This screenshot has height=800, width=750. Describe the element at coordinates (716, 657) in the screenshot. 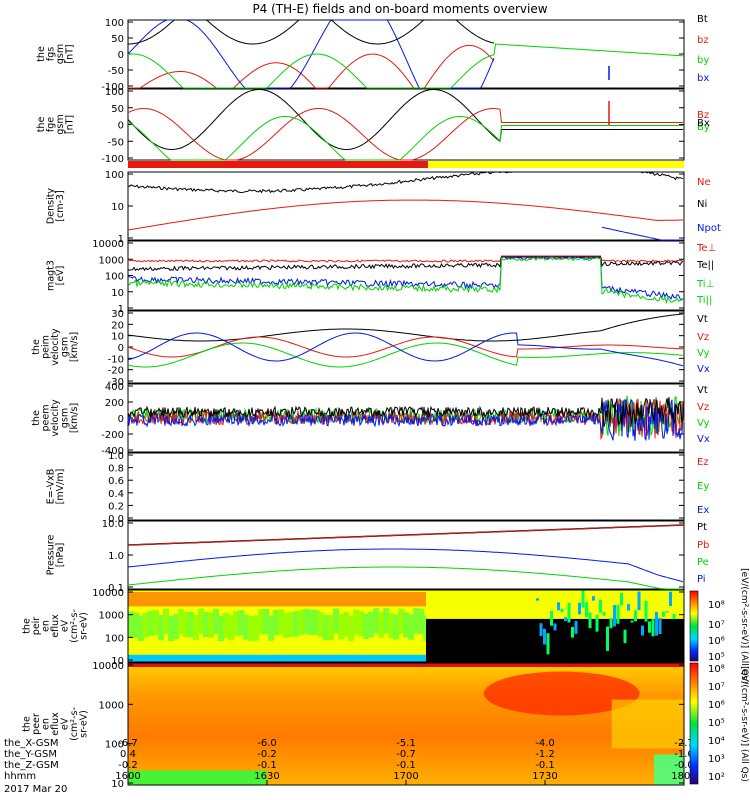

I see `colorbar-top-tick: 10⁵` at that location.